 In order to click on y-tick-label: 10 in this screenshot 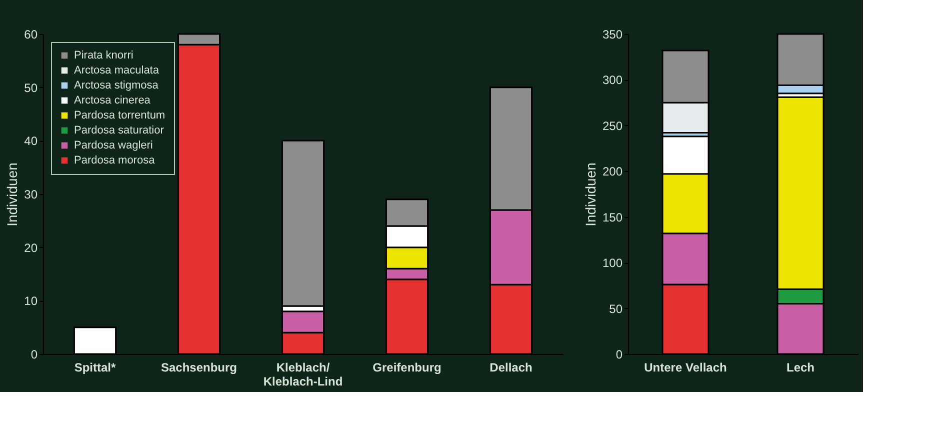, I will do `click(31, 301)`.